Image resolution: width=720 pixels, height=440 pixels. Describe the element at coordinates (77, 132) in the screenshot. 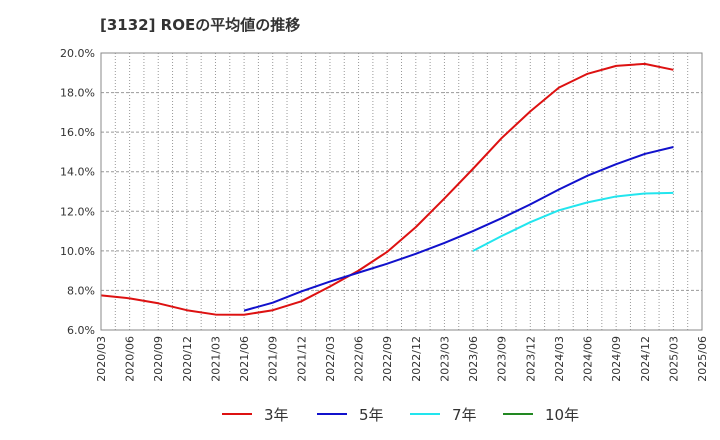

I see `y-tick-label: 16.0%` at that location.